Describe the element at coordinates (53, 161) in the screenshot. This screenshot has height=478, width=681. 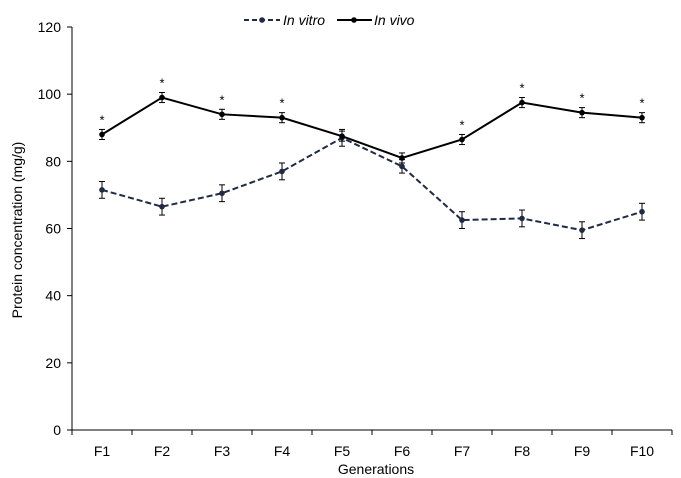
I see `y-tick-label: 80` at that location.